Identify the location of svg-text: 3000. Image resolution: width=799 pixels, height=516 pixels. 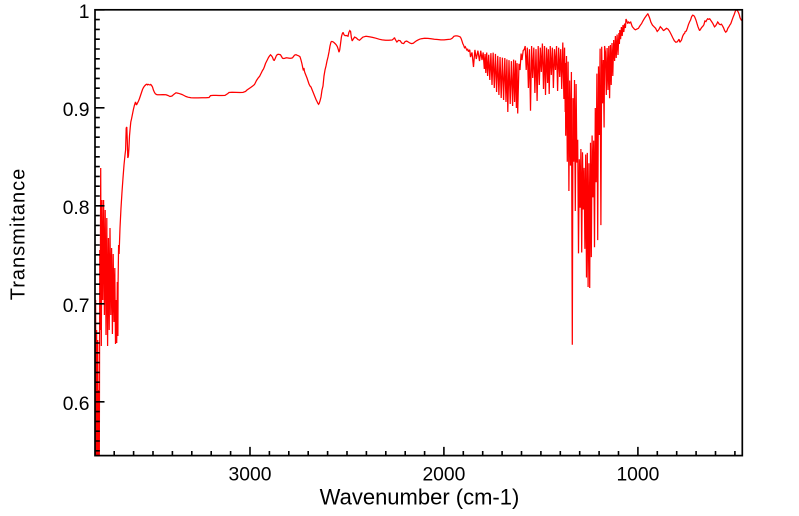
(250, 475).